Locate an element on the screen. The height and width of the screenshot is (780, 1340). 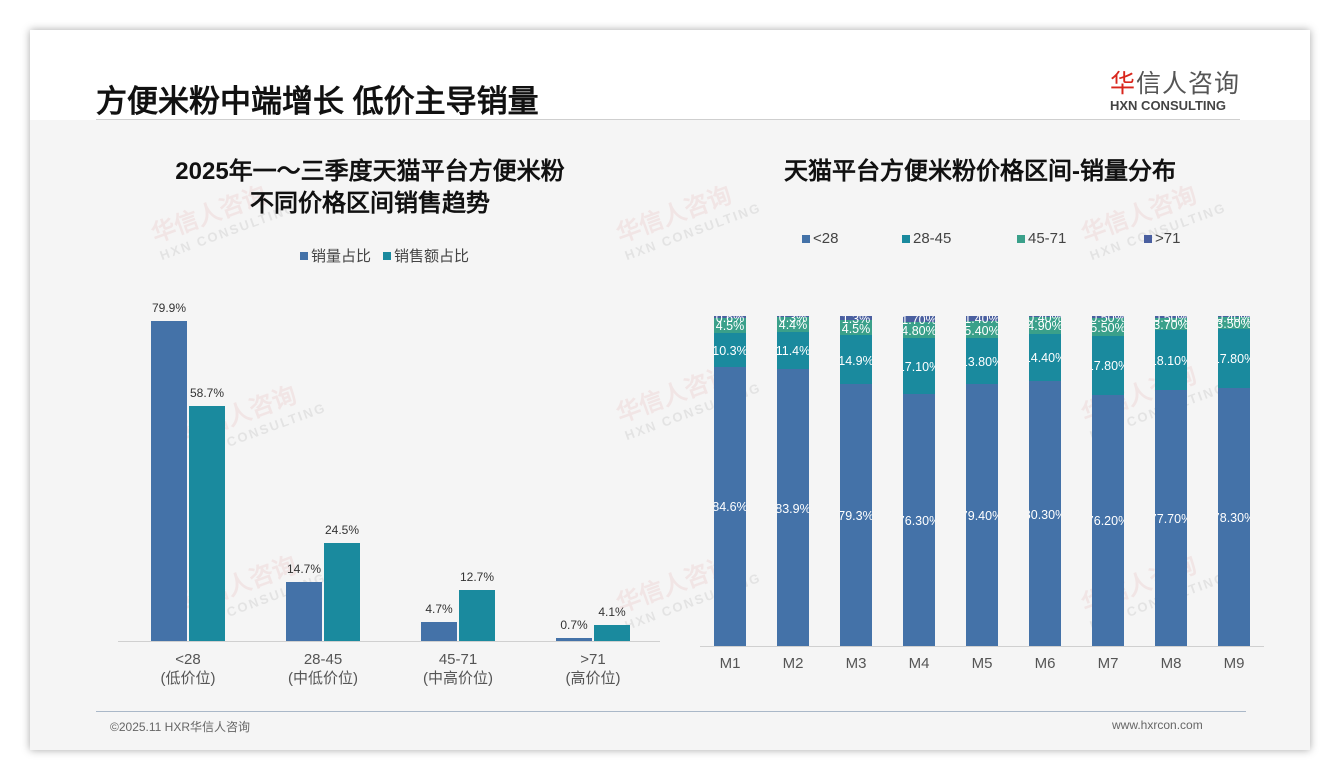
segment-value-label: 10.3% is located at coordinates (730, 350).